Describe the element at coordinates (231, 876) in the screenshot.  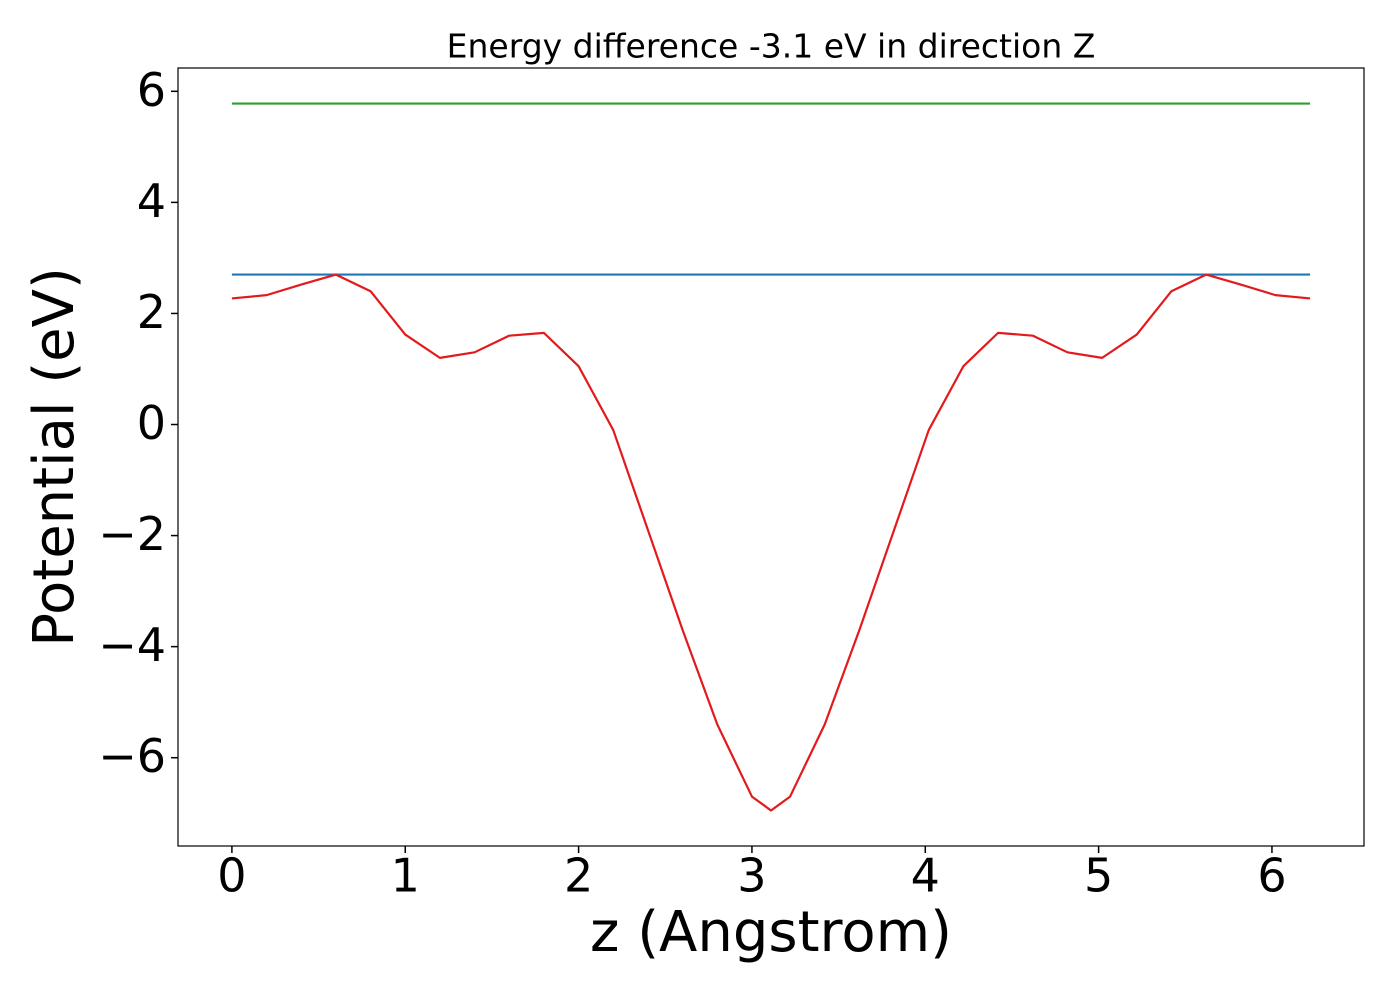
I see `x-tick-label: 0` at that location.